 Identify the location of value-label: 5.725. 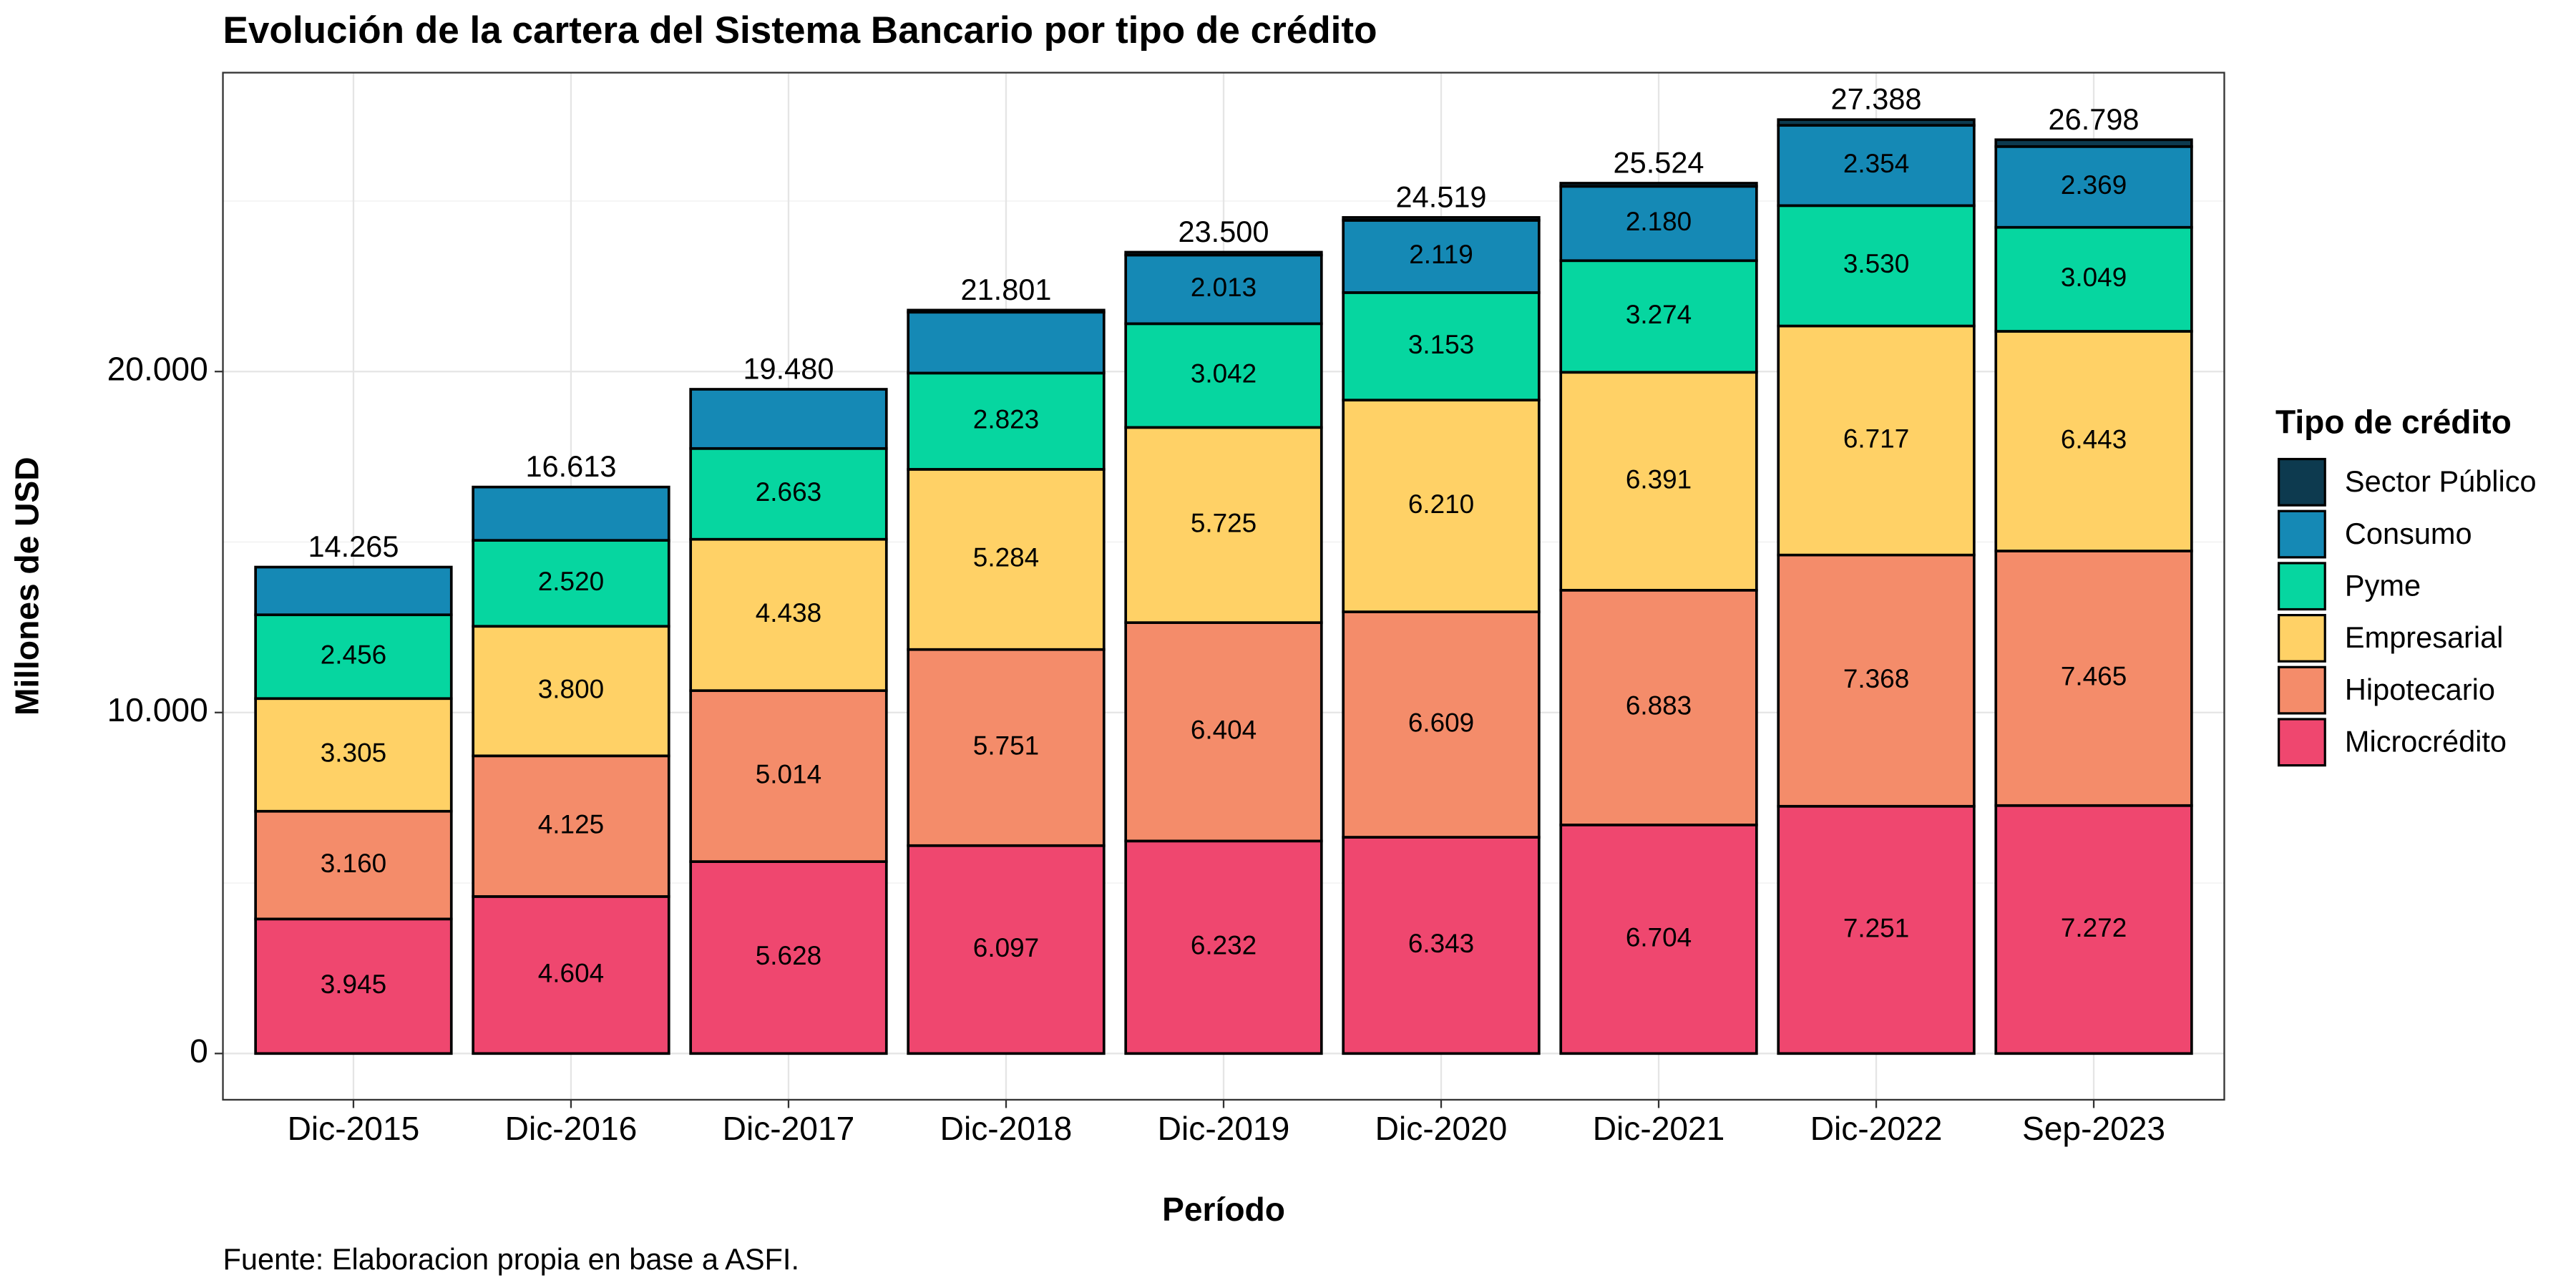
(1224, 522).